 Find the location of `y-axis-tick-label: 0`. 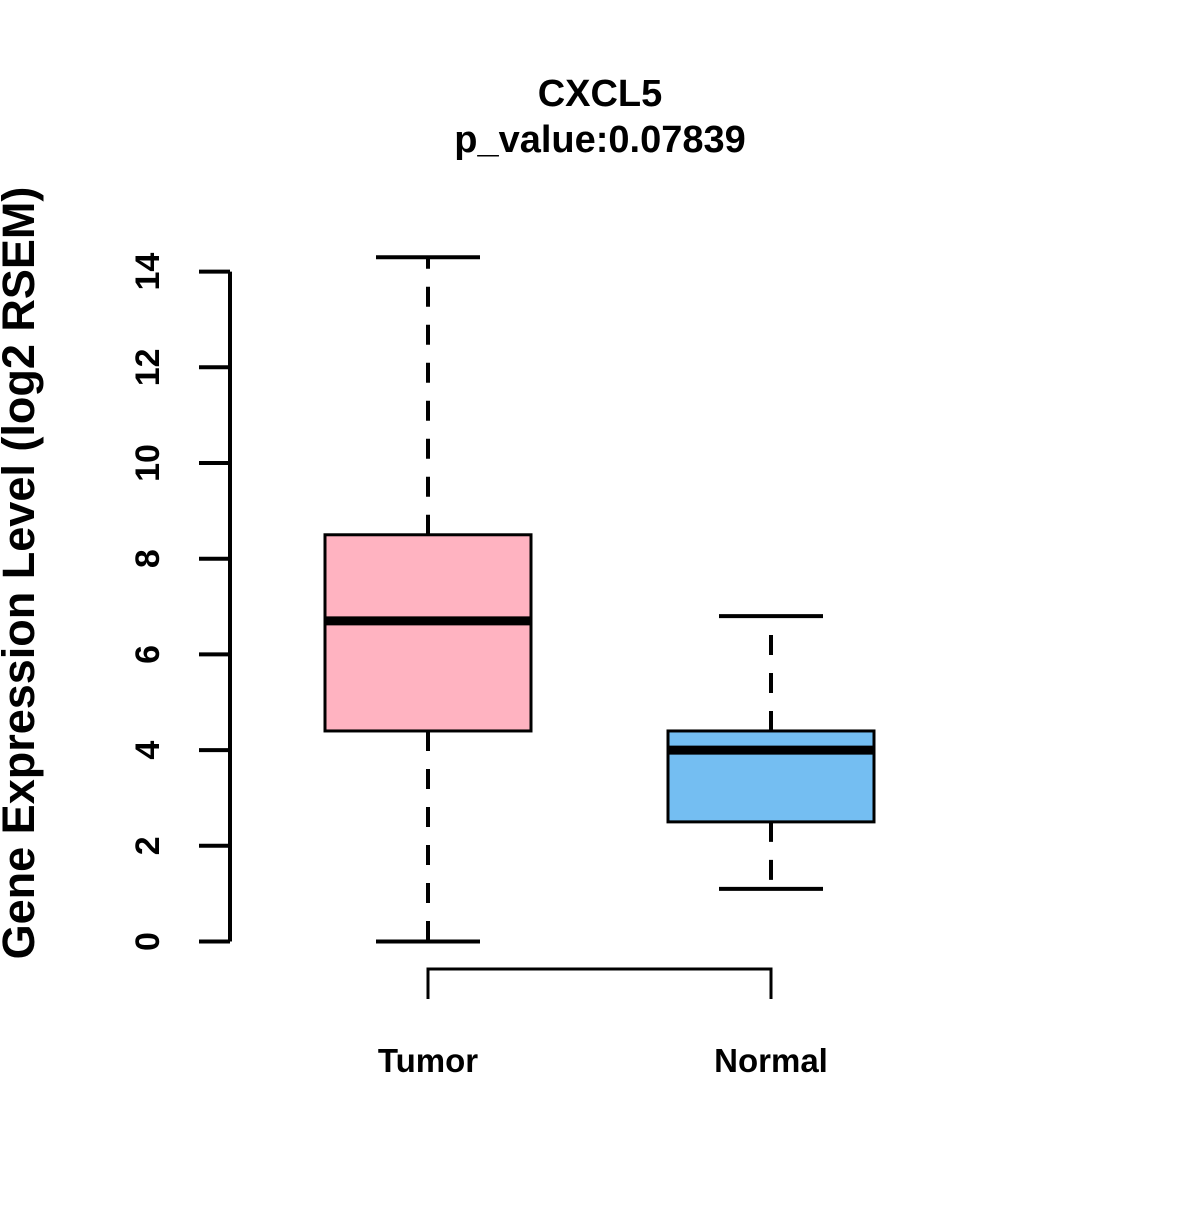

y-axis-tick-label: 0 is located at coordinates (148, 941).